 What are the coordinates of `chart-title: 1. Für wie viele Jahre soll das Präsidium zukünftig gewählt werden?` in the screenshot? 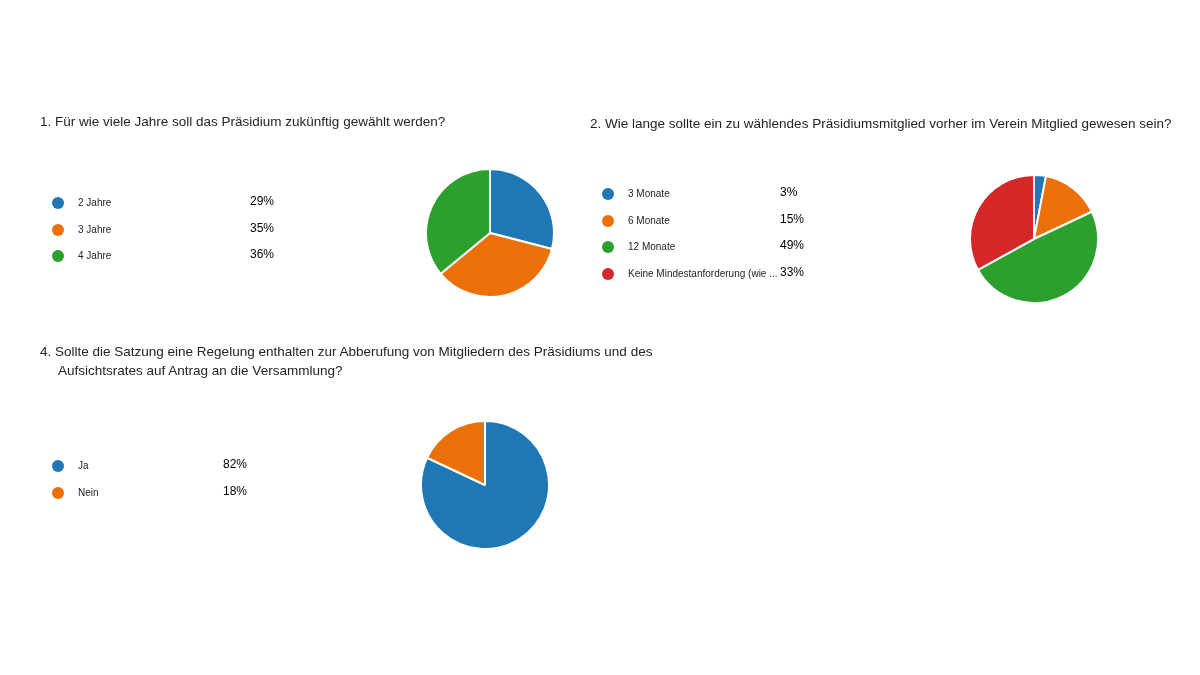 It's located at (243, 121).